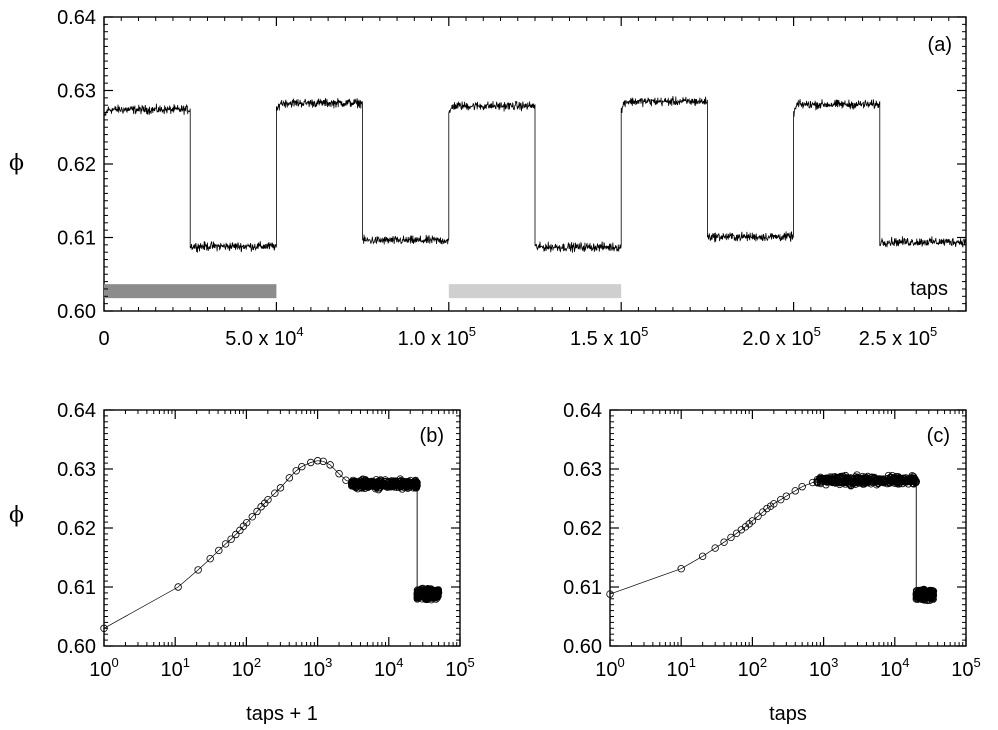  What do you see at coordinates (437, 337) in the screenshot?
I see `panel-a-xtick-label: 1.0 x 10⁵` at bounding box center [437, 337].